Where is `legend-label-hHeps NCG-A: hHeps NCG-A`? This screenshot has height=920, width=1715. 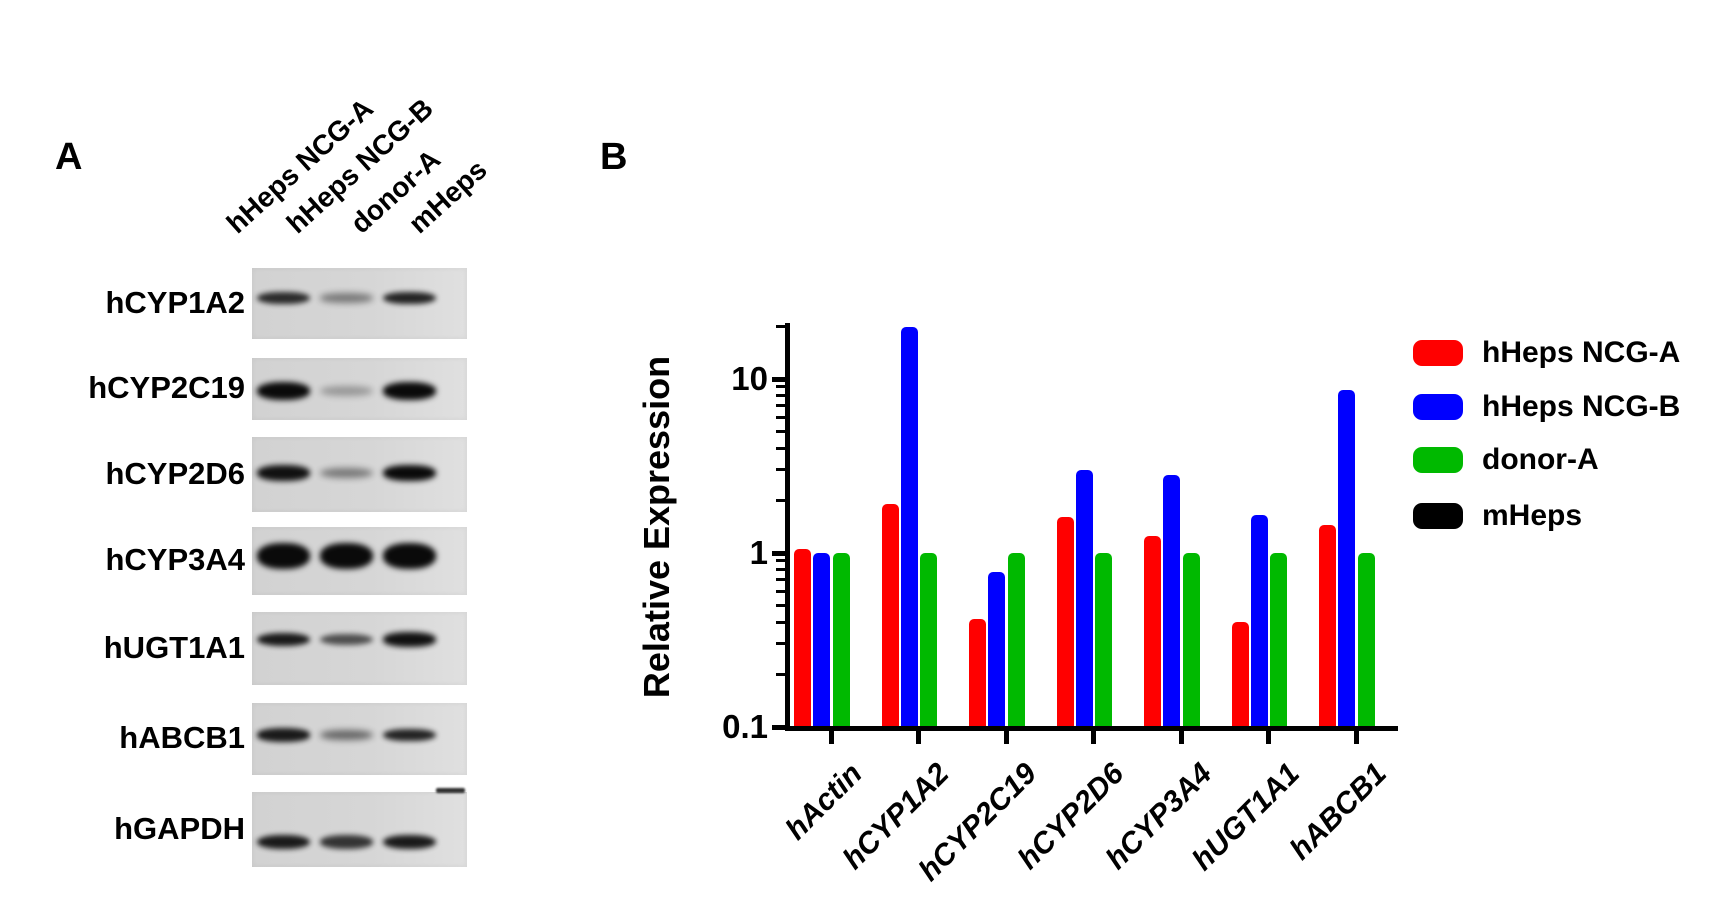 legend-label-hHeps NCG-A: hHeps NCG-A is located at coordinates (1581, 352).